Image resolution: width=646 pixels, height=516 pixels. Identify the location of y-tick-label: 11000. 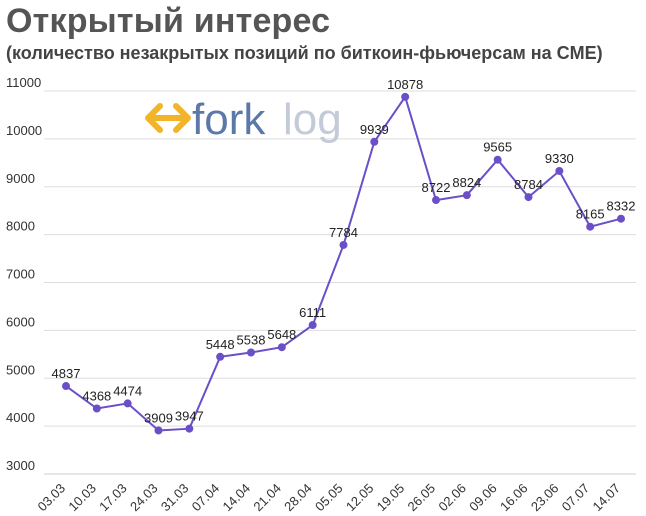
(23, 82).